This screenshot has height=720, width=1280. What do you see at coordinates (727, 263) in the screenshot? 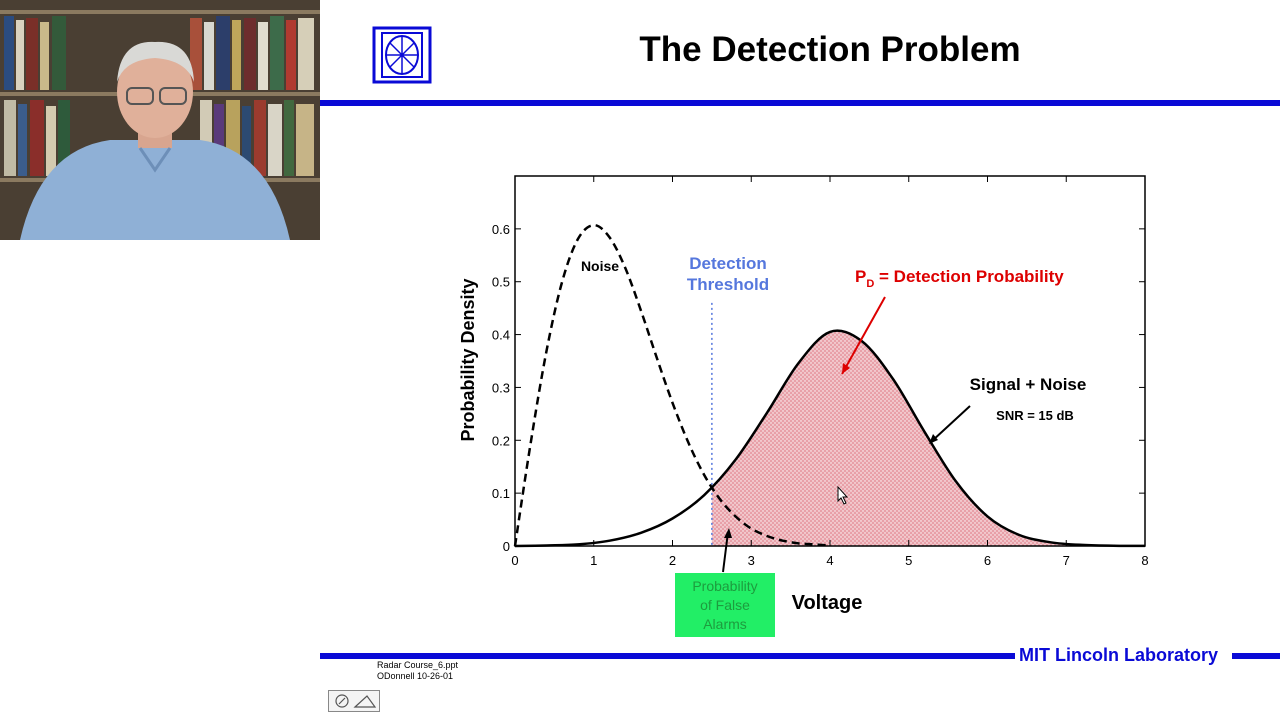
I see `threshold-label-line1: Detection` at bounding box center [727, 263].